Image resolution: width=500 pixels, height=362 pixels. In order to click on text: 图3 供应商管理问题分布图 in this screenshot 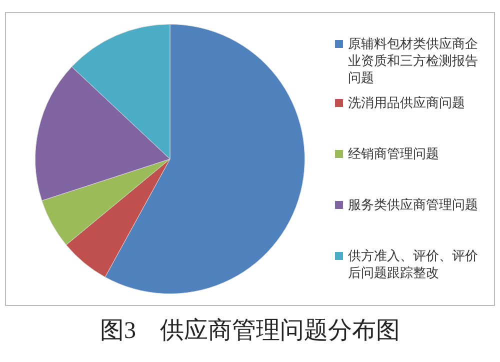, I will do `click(250, 331)`.